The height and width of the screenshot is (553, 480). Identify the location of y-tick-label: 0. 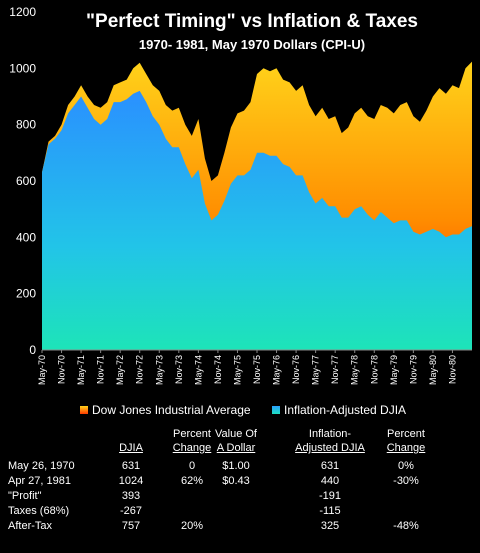
(32, 350).